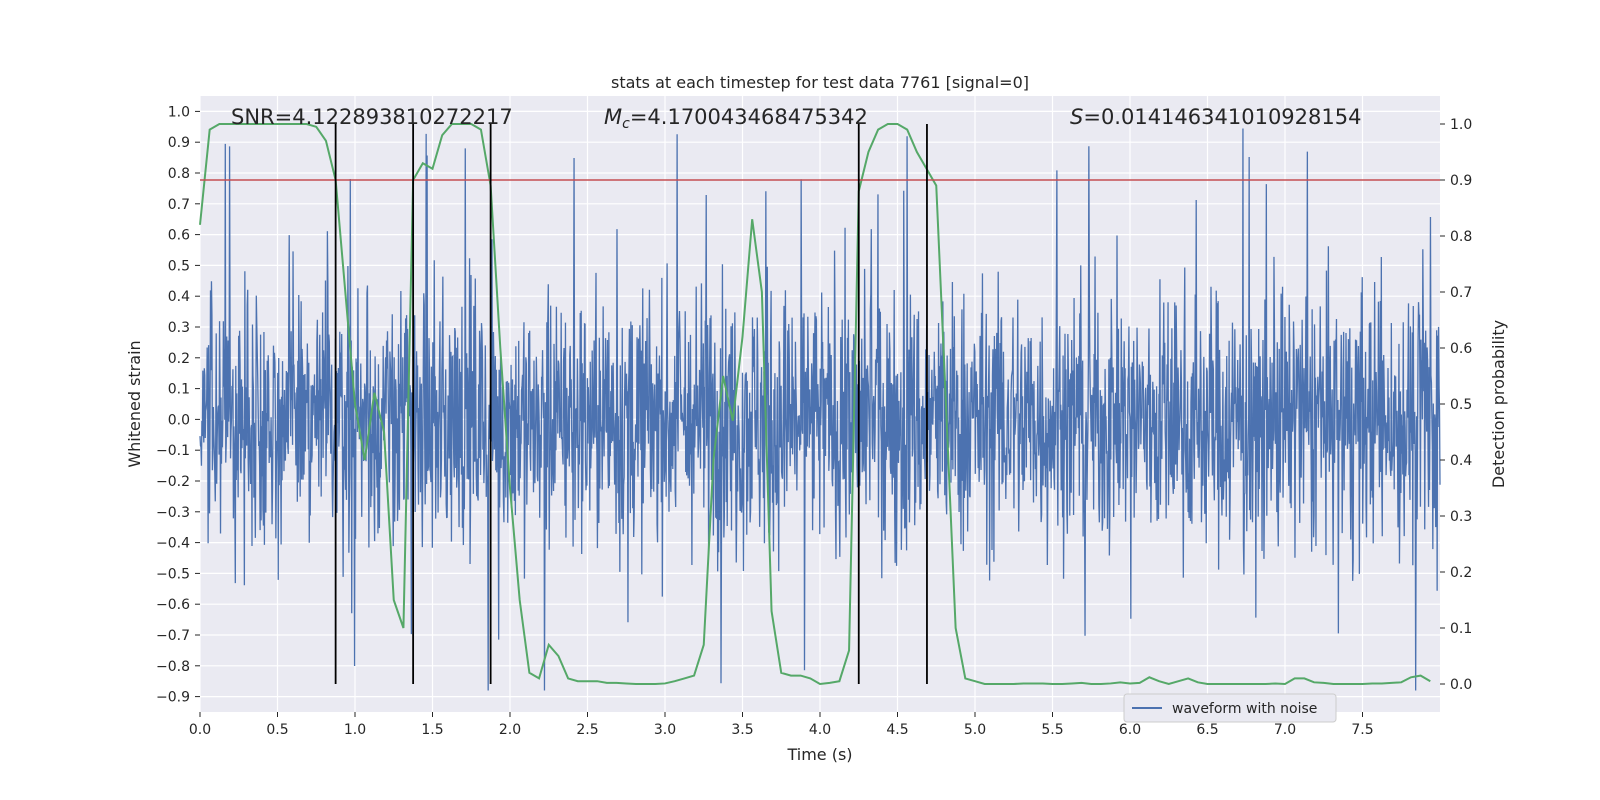 This screenshot has width=1600, height=800. I want to click on x-tick-label: 5.5, so click(1052, 730).